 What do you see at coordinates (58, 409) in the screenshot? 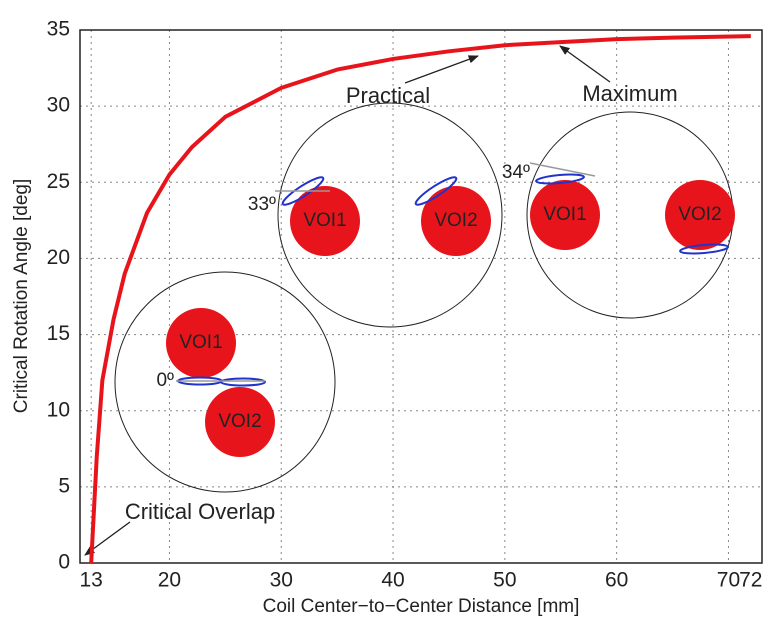
I see `y-tick-label: 10` at bounding box center [58, 409].